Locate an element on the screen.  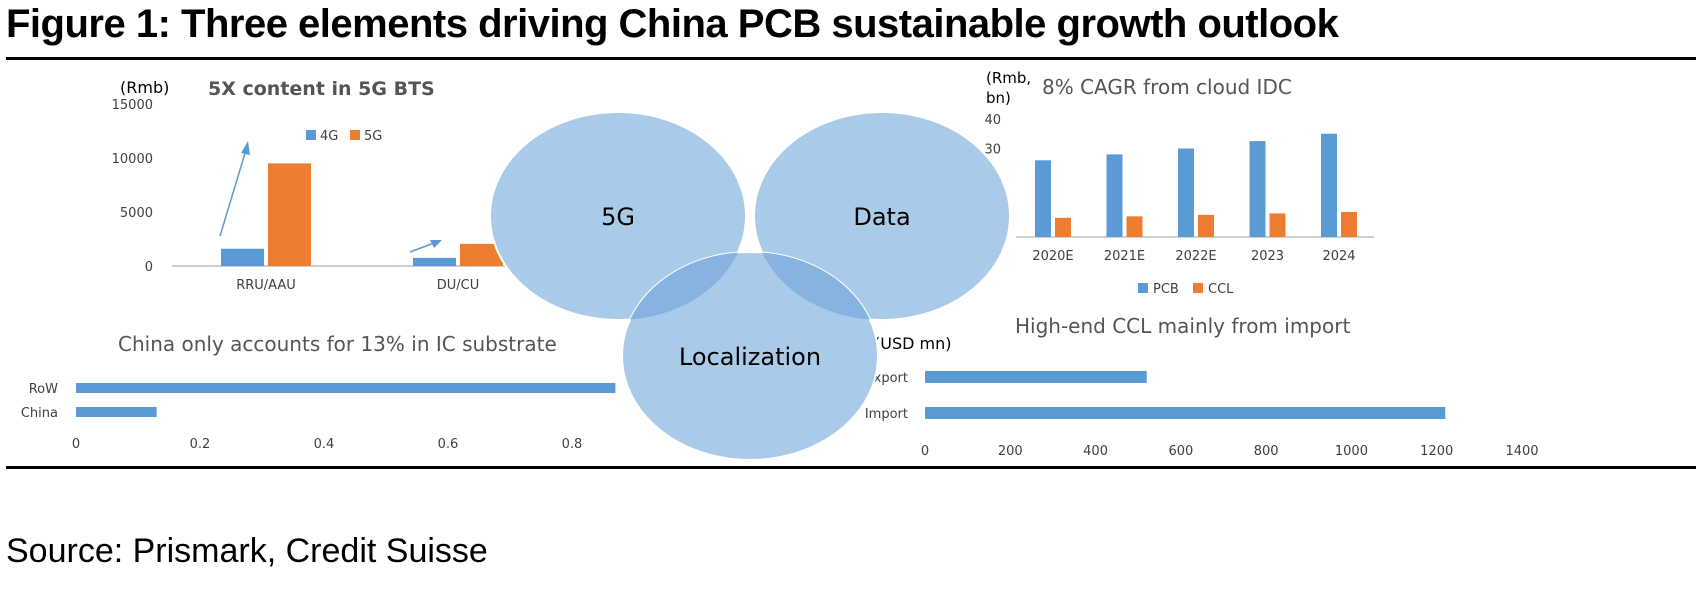
chart2-unit-label-line1: (Rmb, is located at coordinates (1008, 78).